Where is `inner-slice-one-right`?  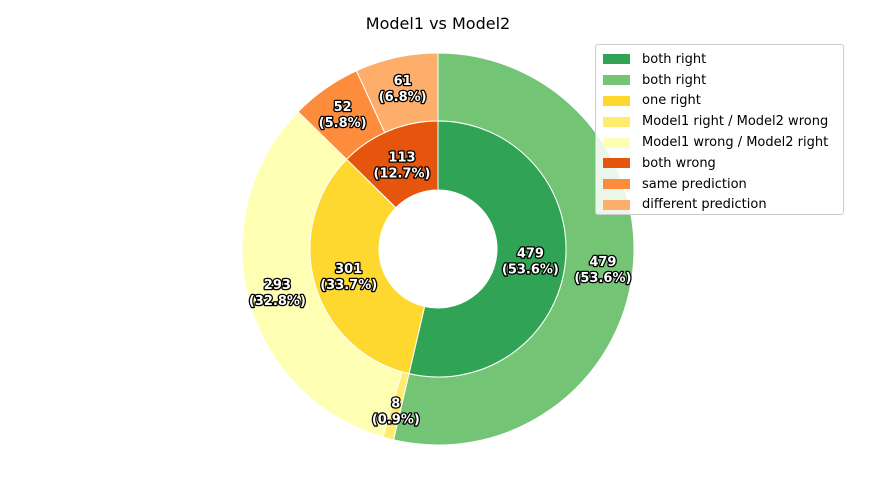 inner-slice-one-right is located at coordinates (367, 266).